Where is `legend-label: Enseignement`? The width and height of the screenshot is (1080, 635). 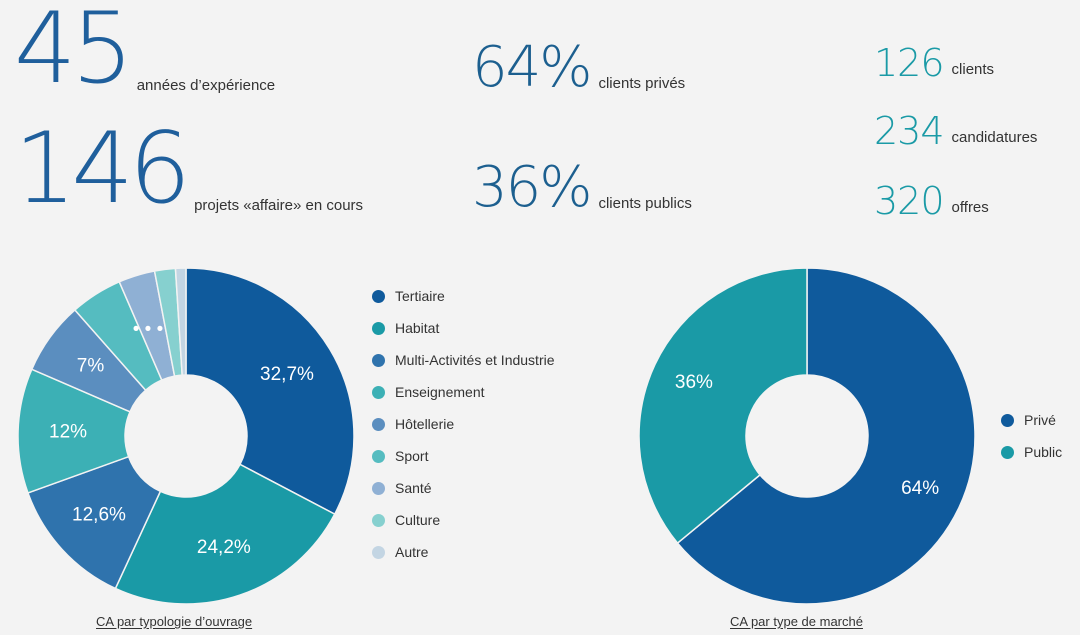 legend-label: Enseignement is located at coordinates (440, 392).